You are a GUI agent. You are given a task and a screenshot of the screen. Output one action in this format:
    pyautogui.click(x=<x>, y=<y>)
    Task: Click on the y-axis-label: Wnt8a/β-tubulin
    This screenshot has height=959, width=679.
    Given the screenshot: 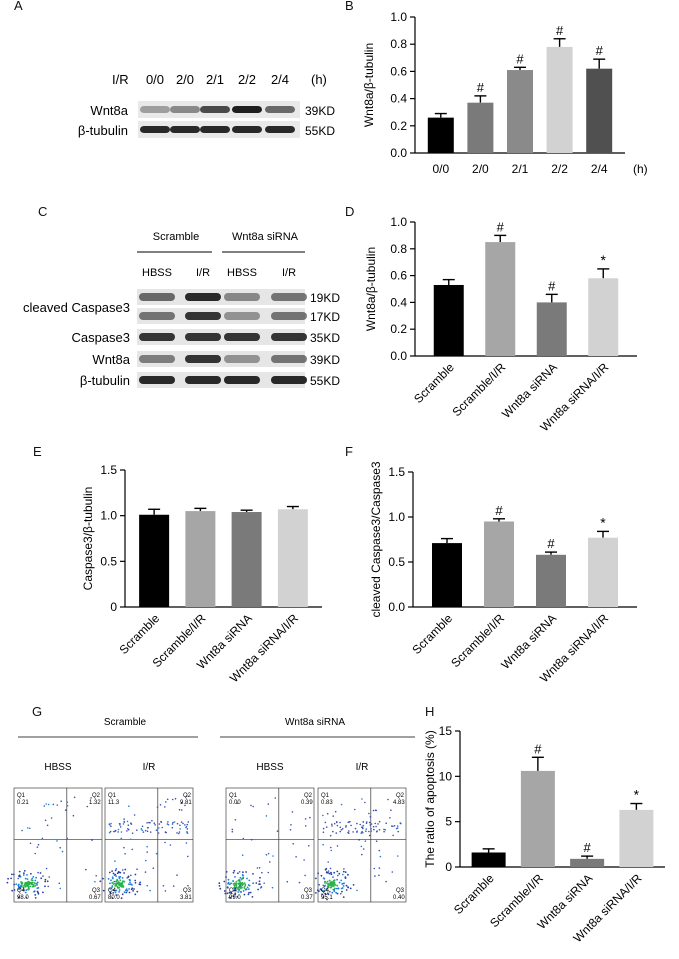 What is the action you would take?
    pyautogui.click(x=369, y=85)
    